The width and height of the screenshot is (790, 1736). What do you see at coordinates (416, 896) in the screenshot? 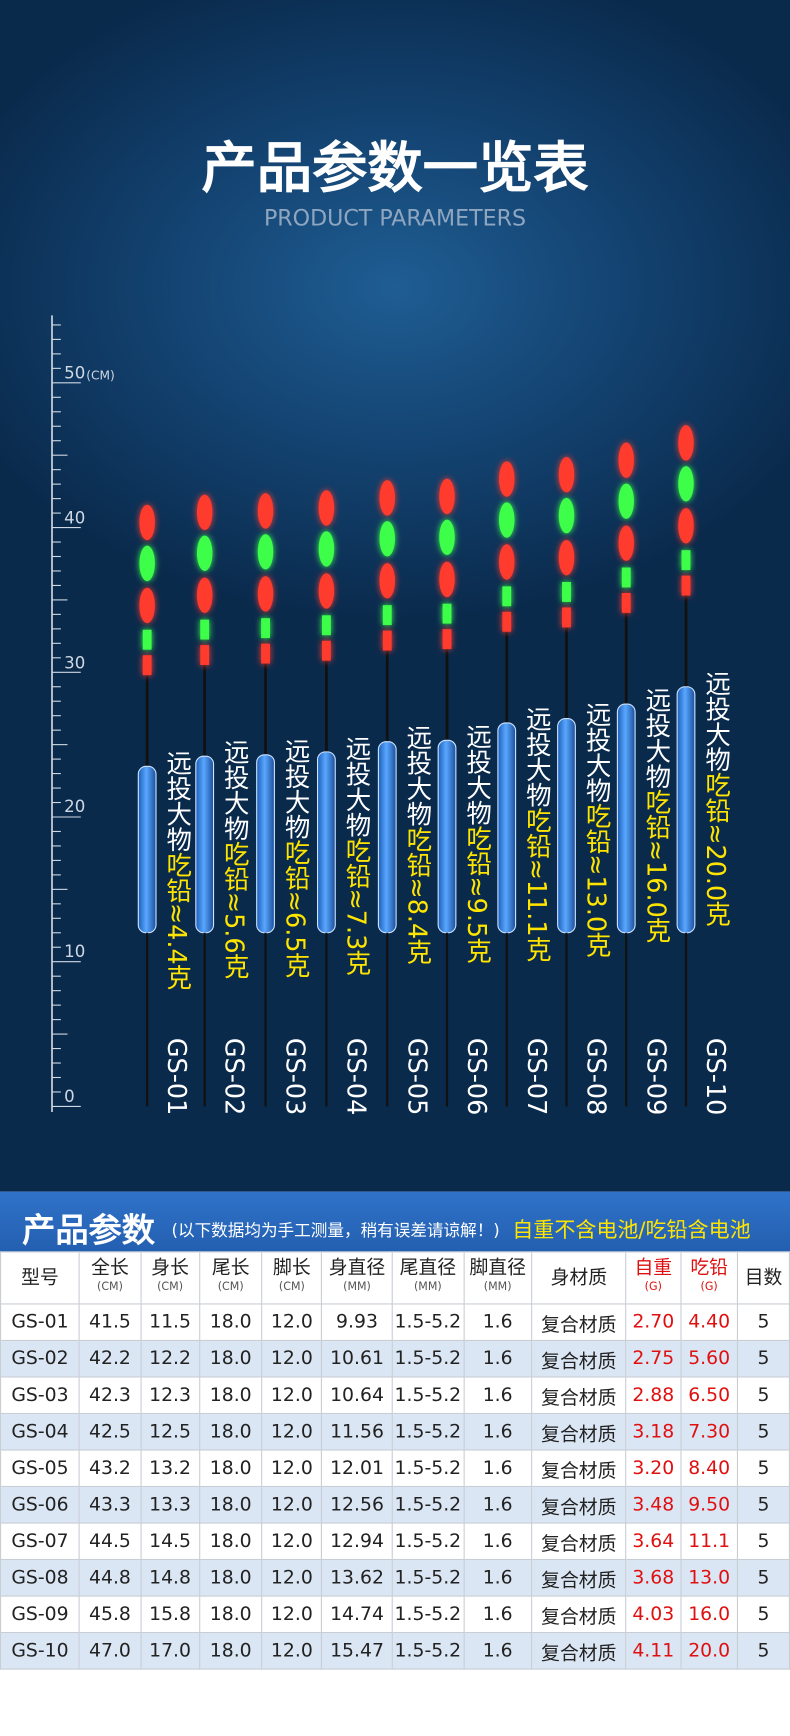
I see `float-load: 吃铅≈8.4克` at bounding box center [416, 896].